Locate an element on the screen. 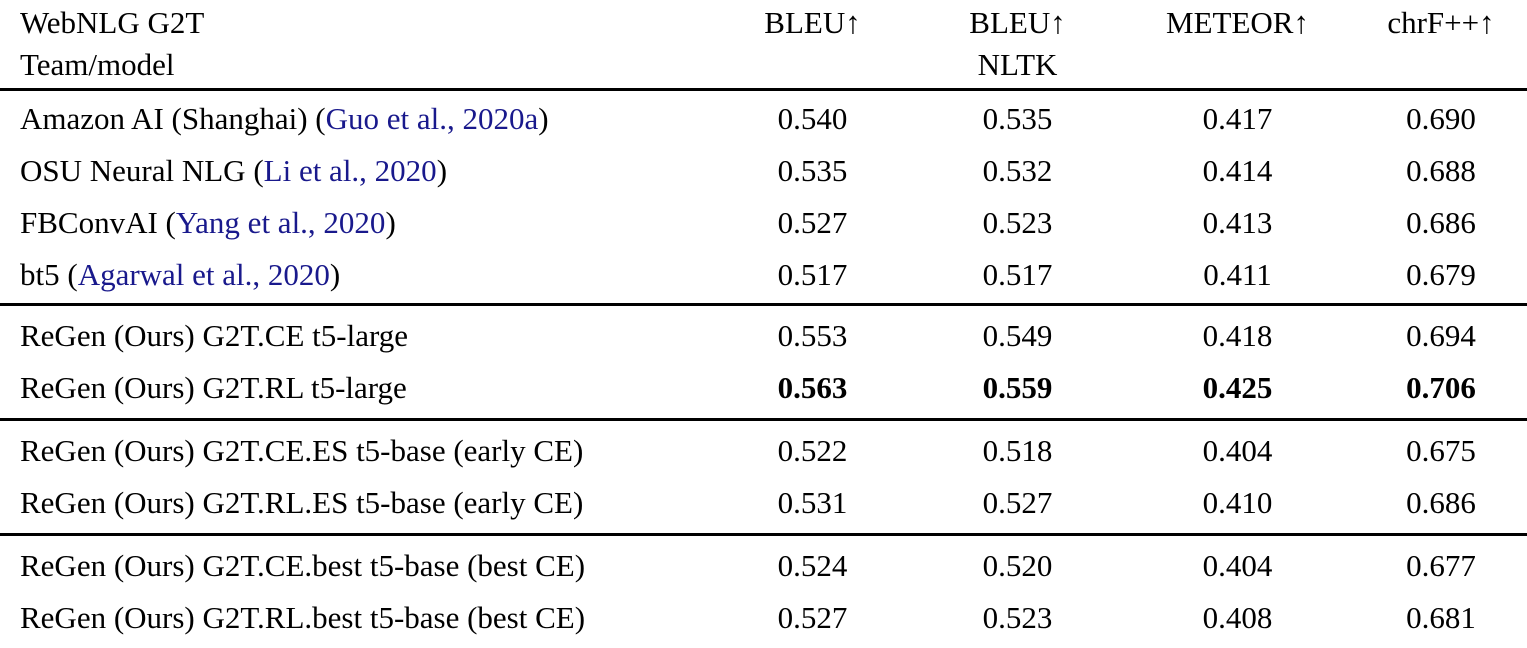 This screenshot has width=1527, height=648. metric-value-chrf: 0.681 is located at coordinates (1441, 617).